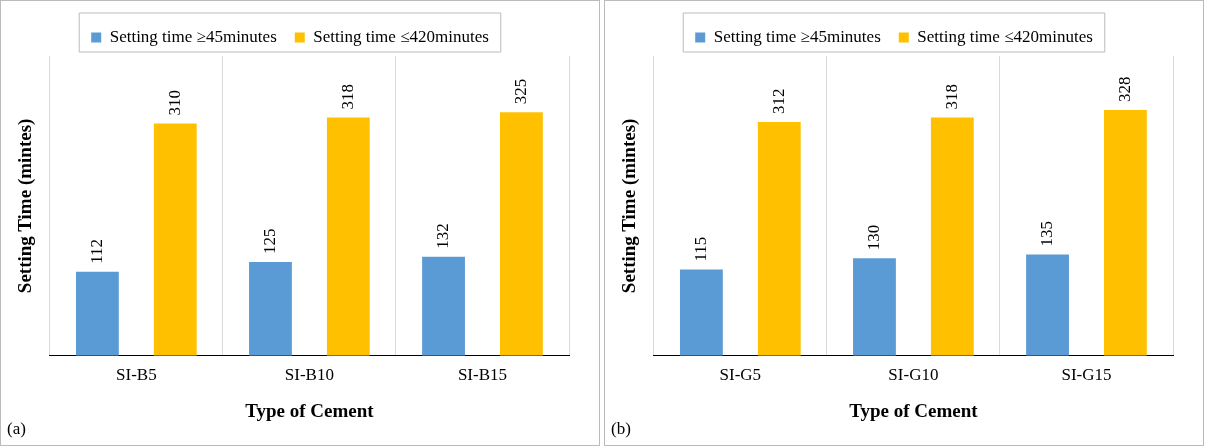 The height and width of the screenshot is (448, 1208). What do you see at coordinates (621, 429) in the screenshot?
I see `text: (b)` at bounding box center [621, 429].